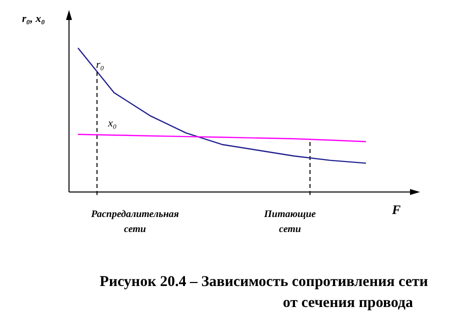 The width and height of the screenshot is (455, 329). Describe the element at coordinates (100, 65) in the screenshot. I see `series-label: r₀` at that location.